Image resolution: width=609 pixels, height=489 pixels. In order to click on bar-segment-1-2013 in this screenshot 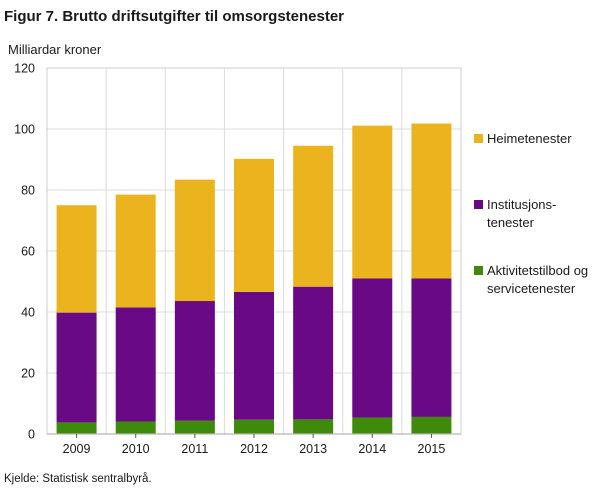, I will do `click(313, 353)`.